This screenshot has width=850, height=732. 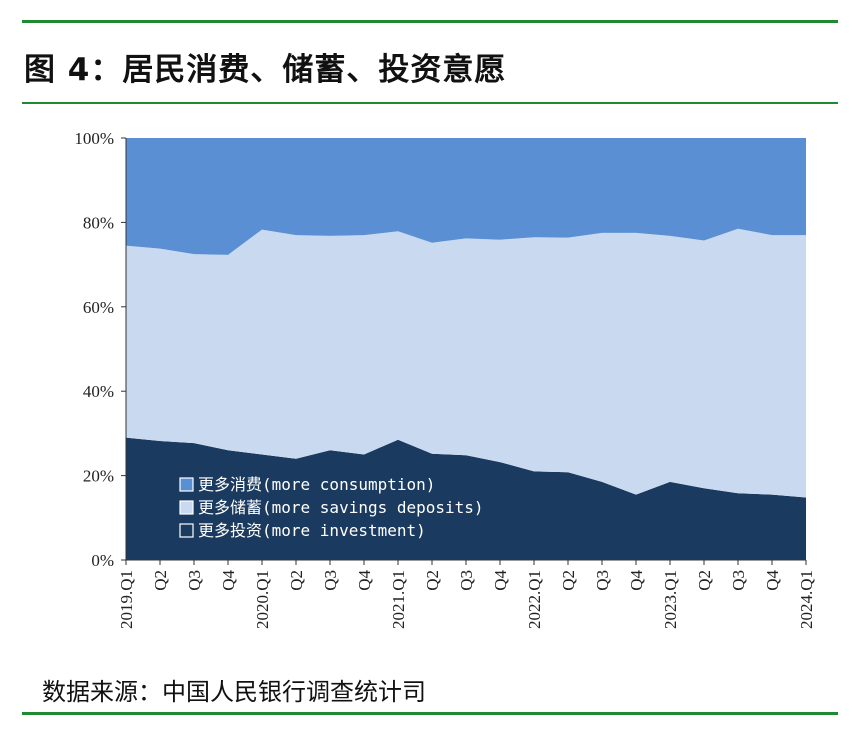 I want to click on y-tick-label: 80%, so click(x=98, y=222).